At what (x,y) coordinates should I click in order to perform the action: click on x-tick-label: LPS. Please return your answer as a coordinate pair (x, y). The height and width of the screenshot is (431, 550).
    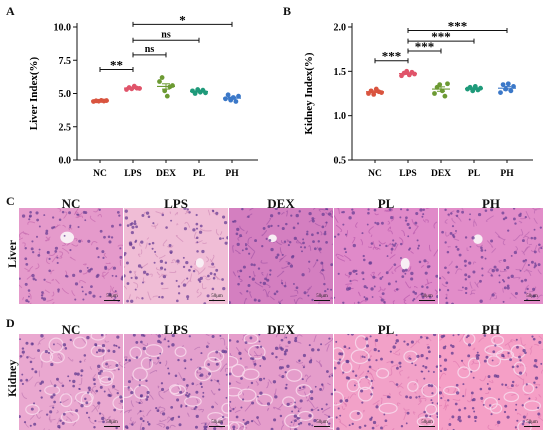
    Looking at the image, I should click on (407, 174).